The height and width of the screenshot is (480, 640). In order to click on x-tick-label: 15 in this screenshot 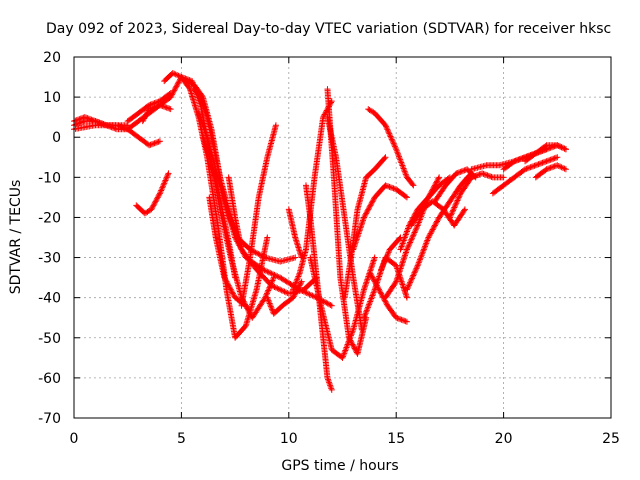, I will do `click(396, 439)`.